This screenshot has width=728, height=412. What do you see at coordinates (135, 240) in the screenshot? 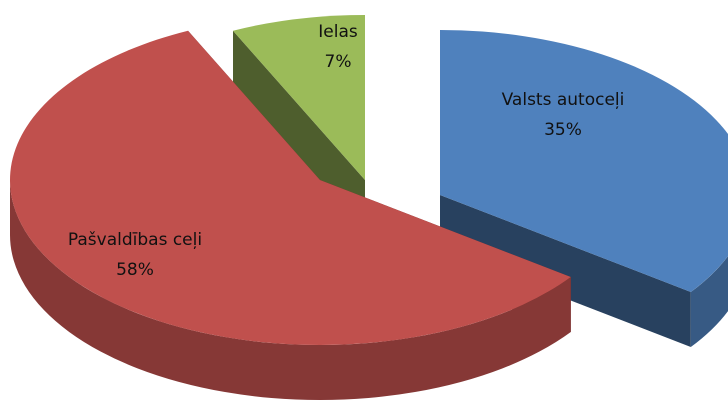
I see `slice-label: Pašvaldības ceļi` at bounding box center [135, 240].